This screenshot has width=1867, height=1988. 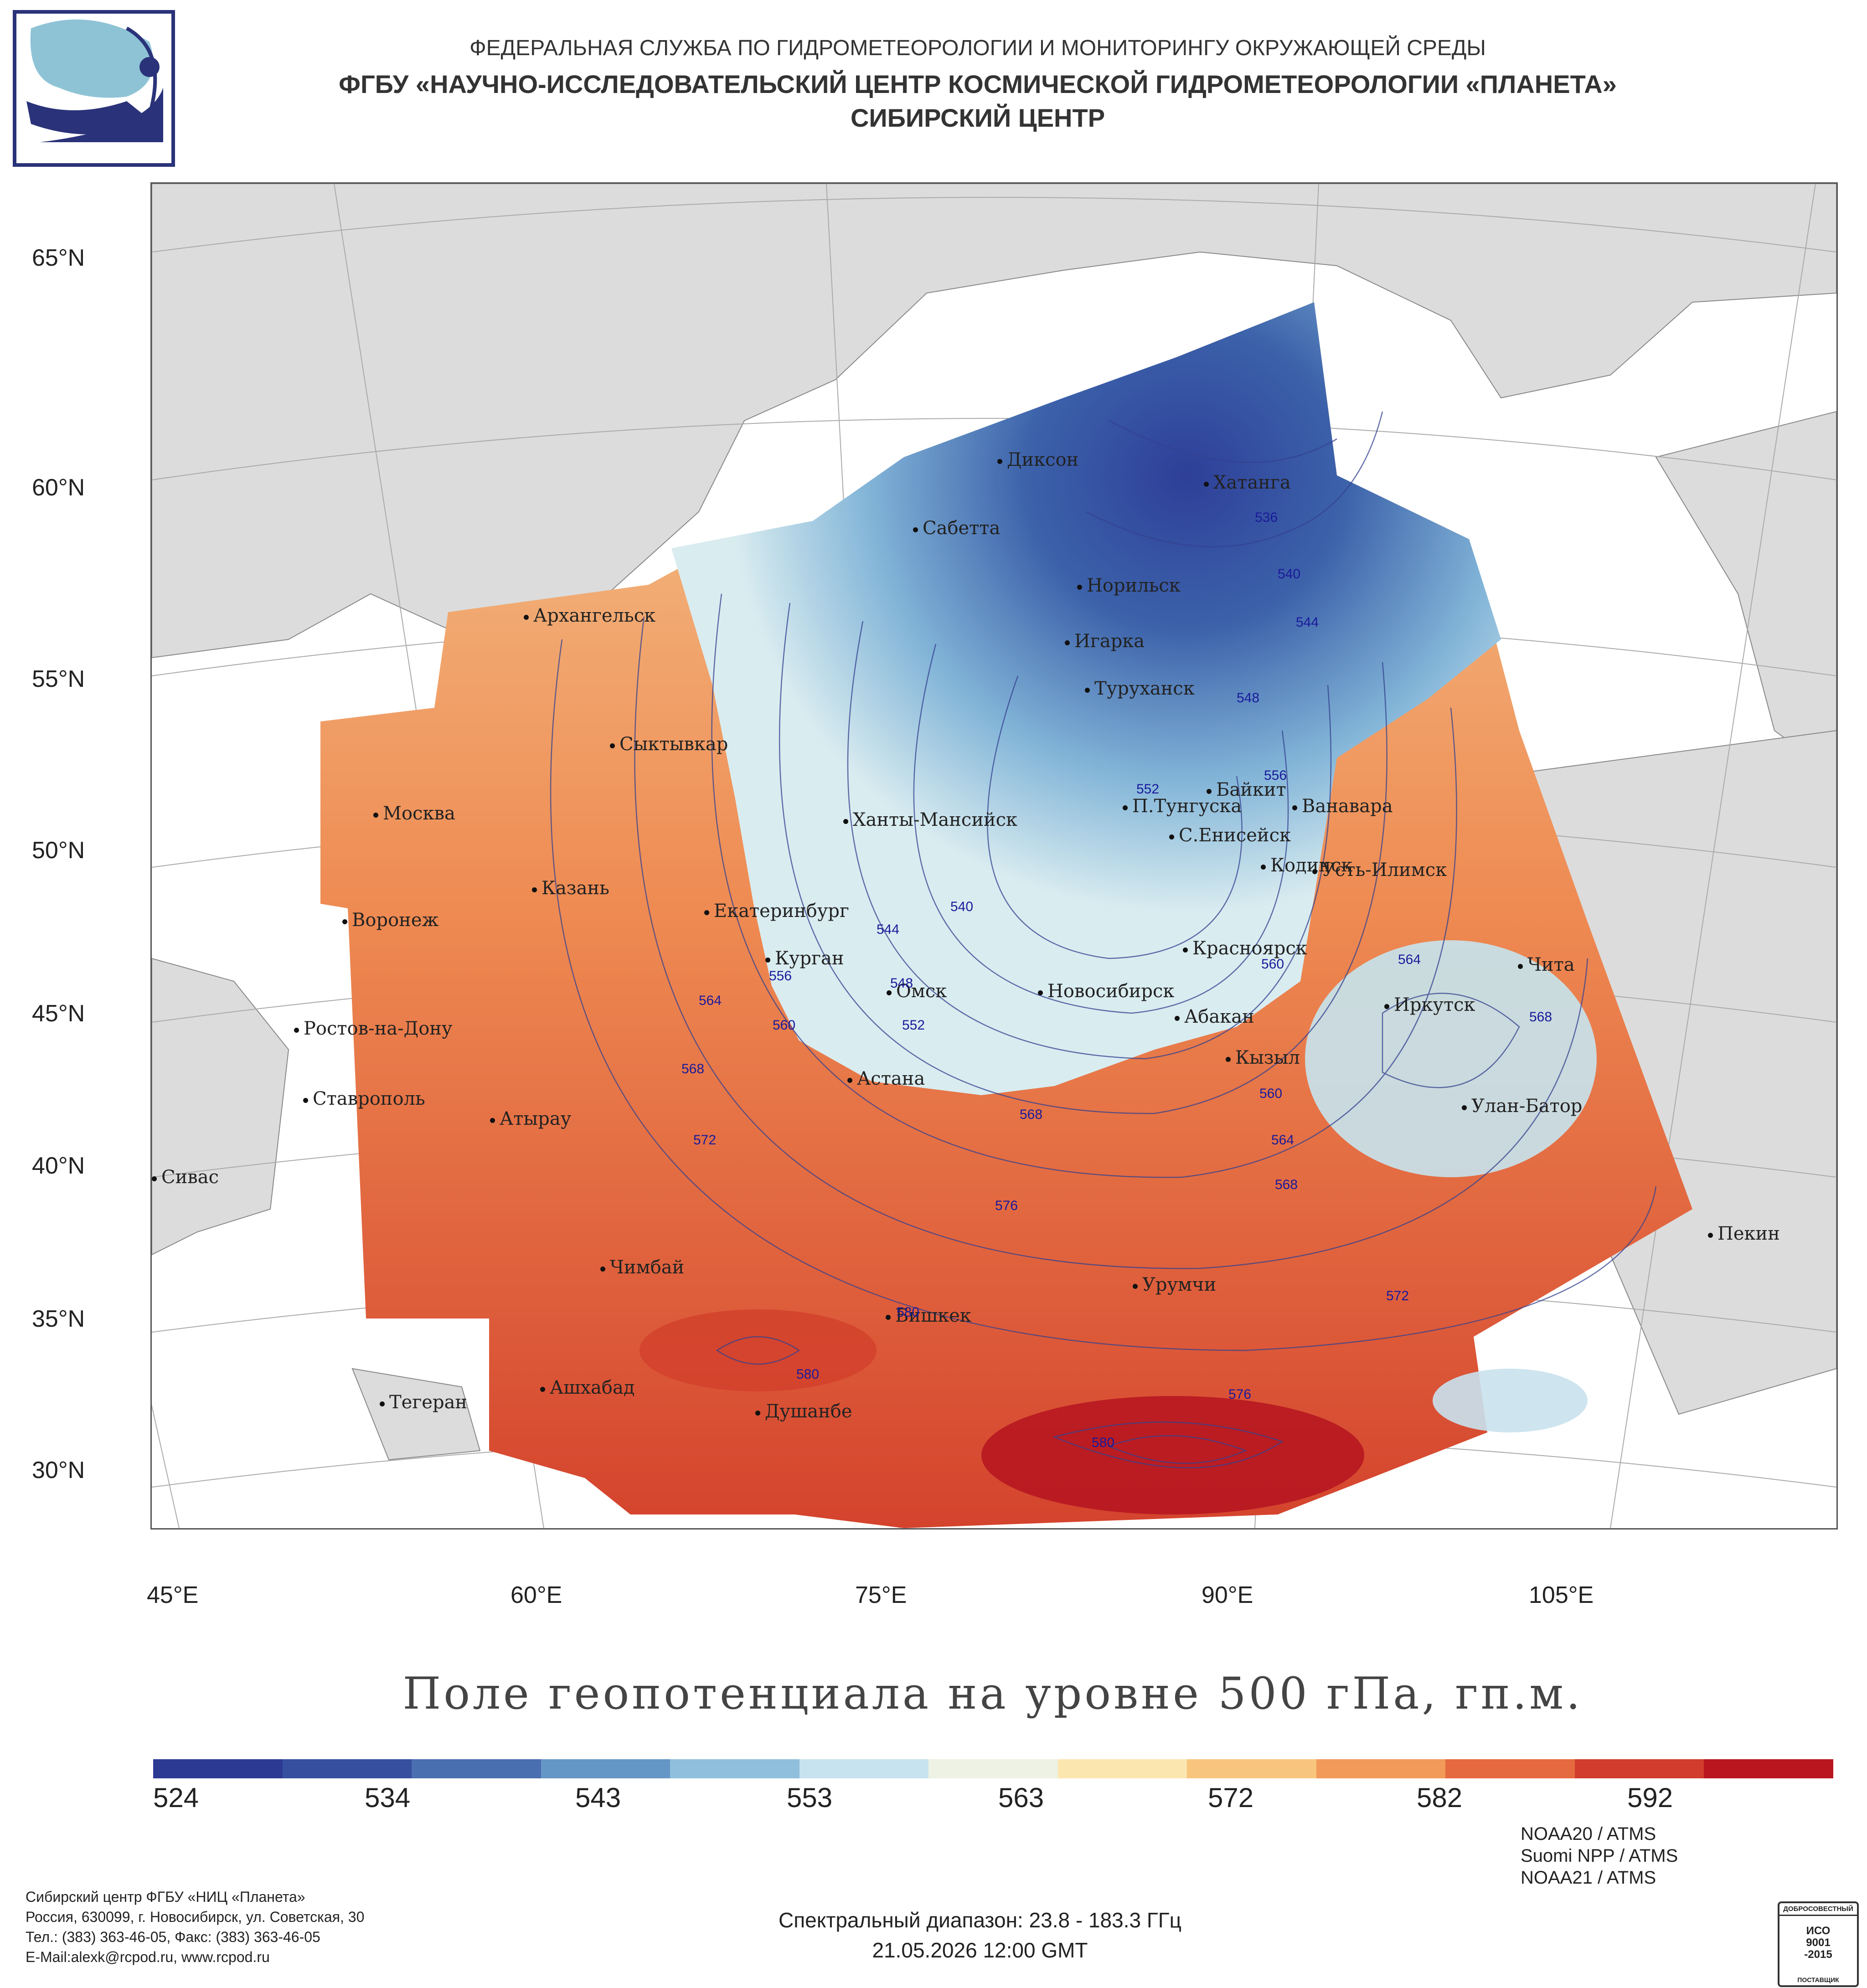 I want to click on city-dikson: Диксон, so click(x=1037, y=460).